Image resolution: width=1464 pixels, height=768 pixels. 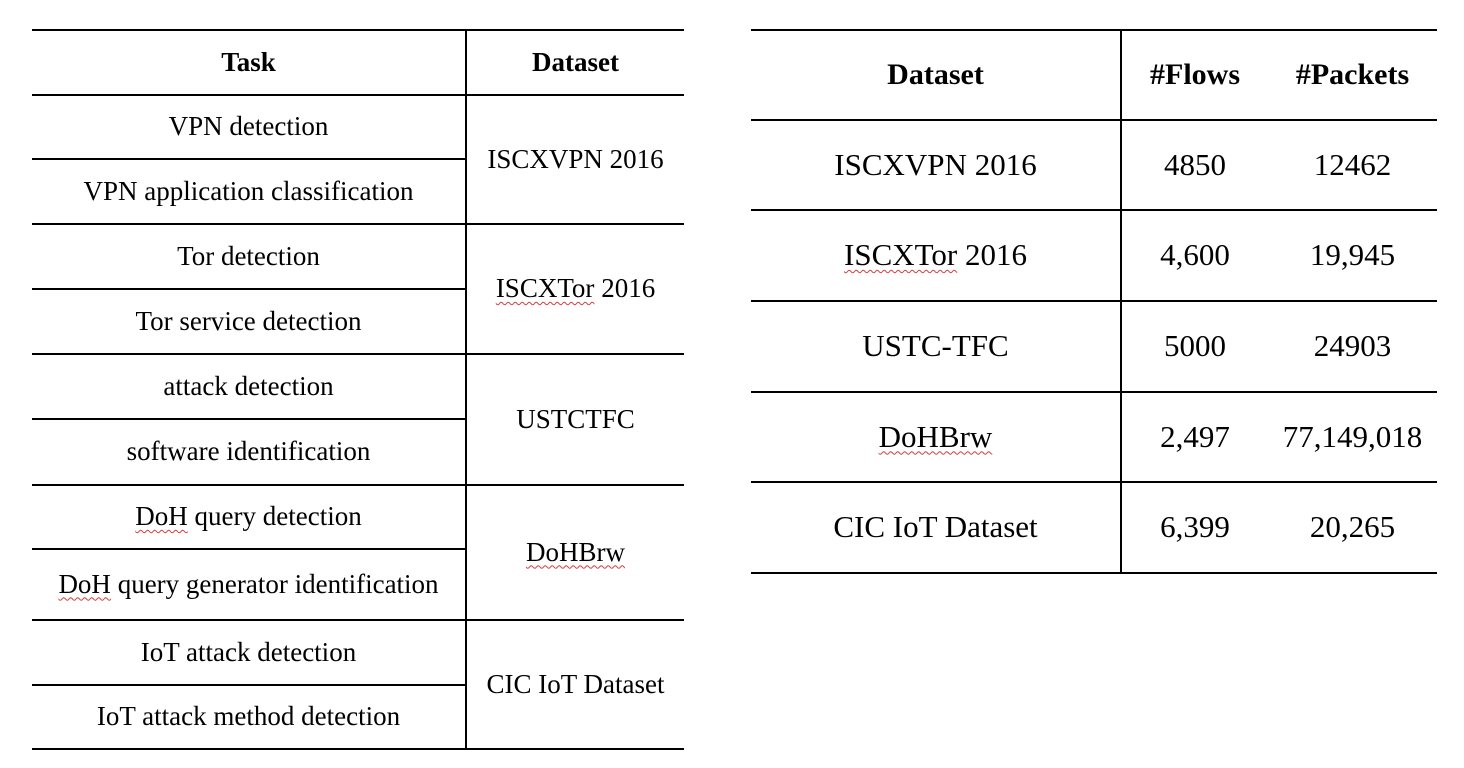 What do you see at coordinates (935, 164) in the screenshot?
I see `row-dataset: ISCXVPN 2016` at bounding box center [935, 164].